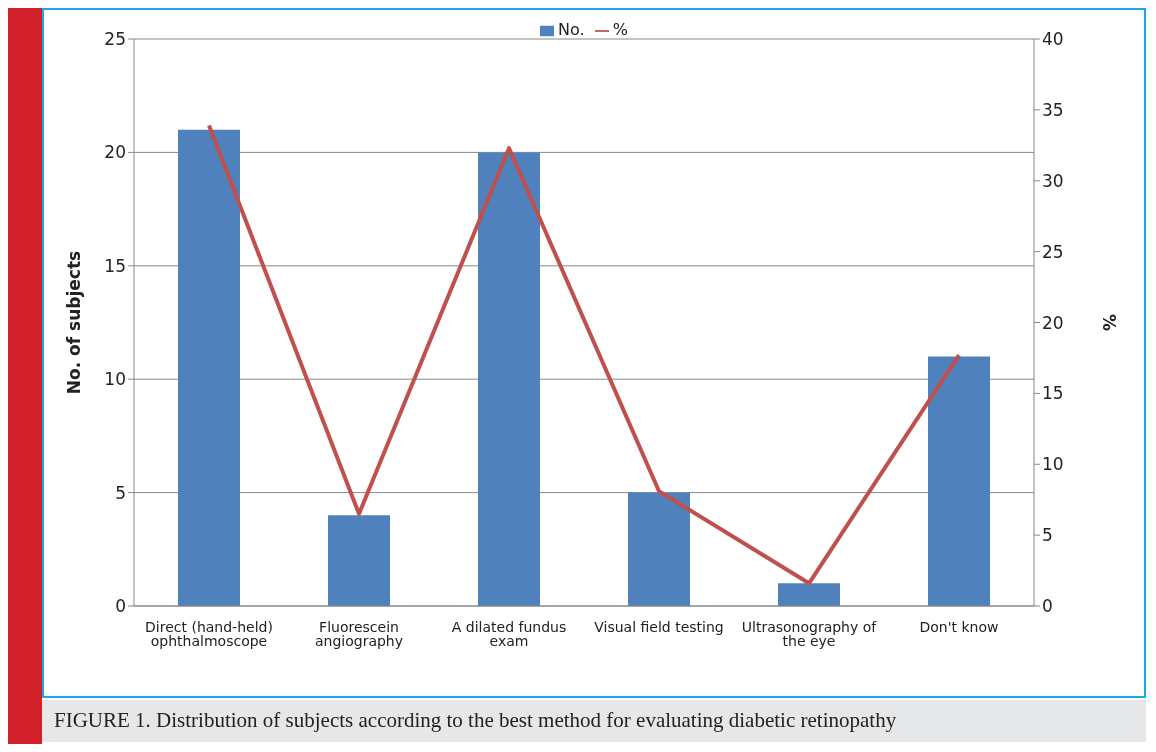 This screenshot has height=752, width=1156. Describe the element at coordinates (359, 633) in the screenshot. I see `x-tick-label: Fluorescein angiography` at that location.